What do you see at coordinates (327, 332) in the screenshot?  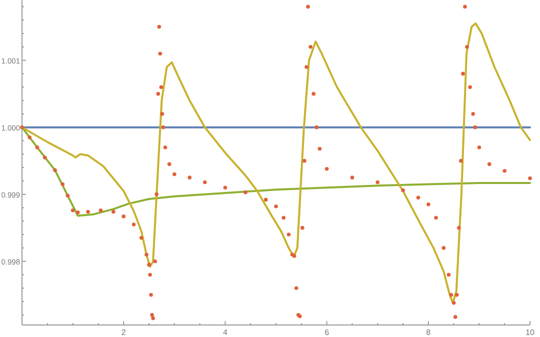 I see `x-tick-label: 6` at bounding box center [327, 332].